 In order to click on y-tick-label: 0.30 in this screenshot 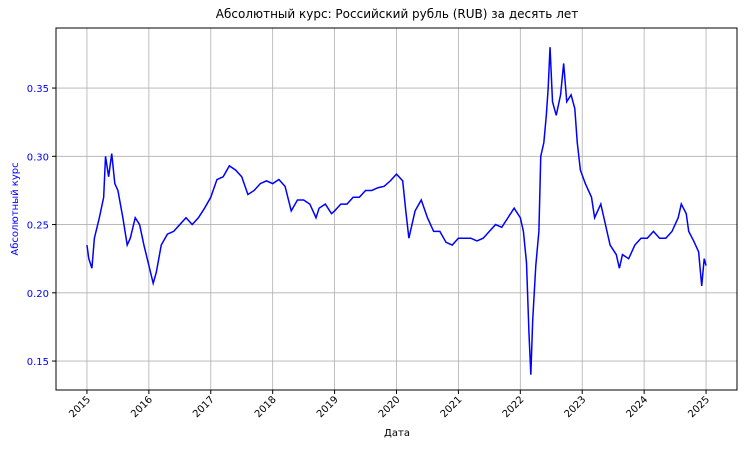, I will do `click(38, 157)`.